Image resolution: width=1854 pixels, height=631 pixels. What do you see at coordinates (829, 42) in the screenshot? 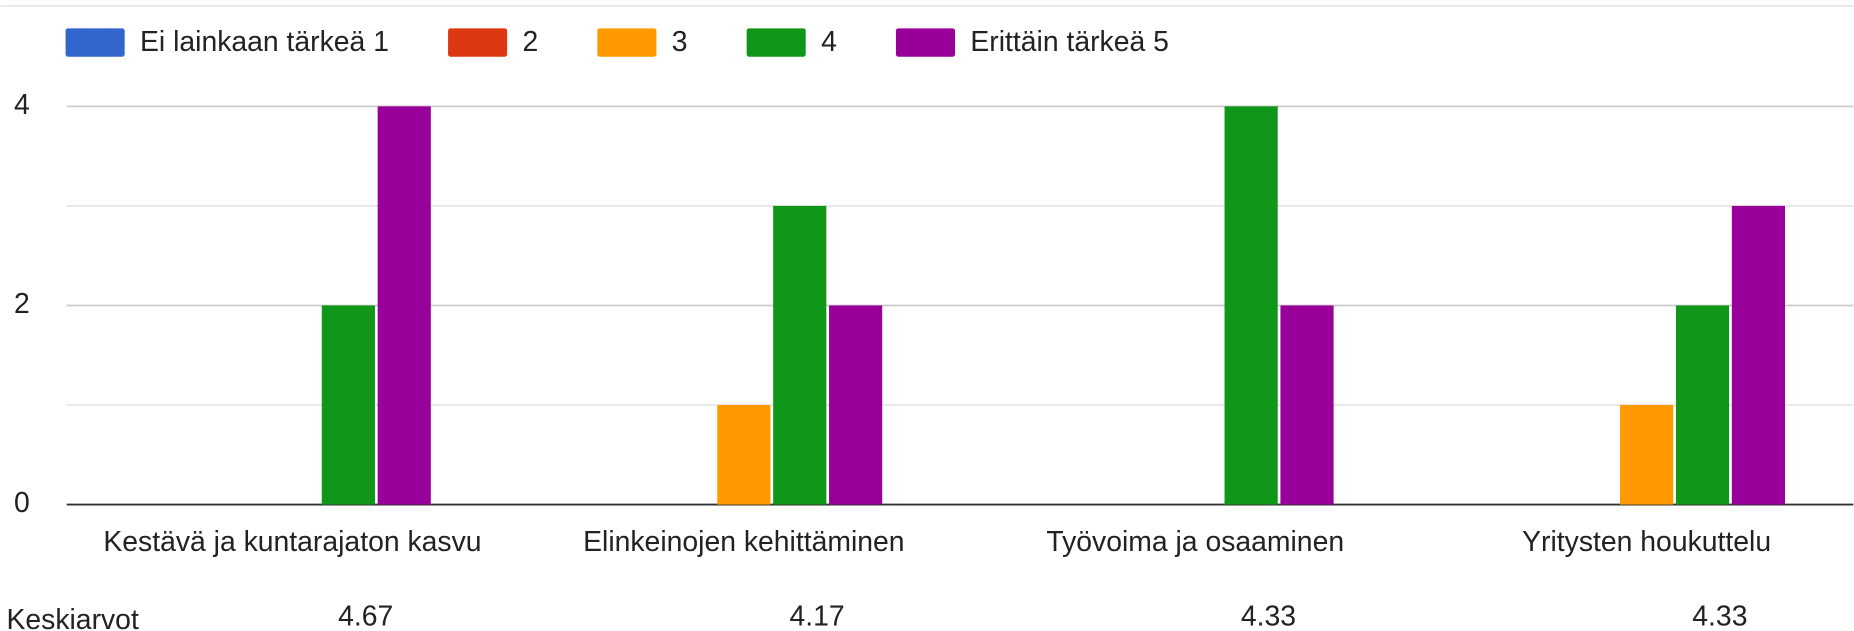
I see `legend-label: 4` at bounding box center [829, 42].